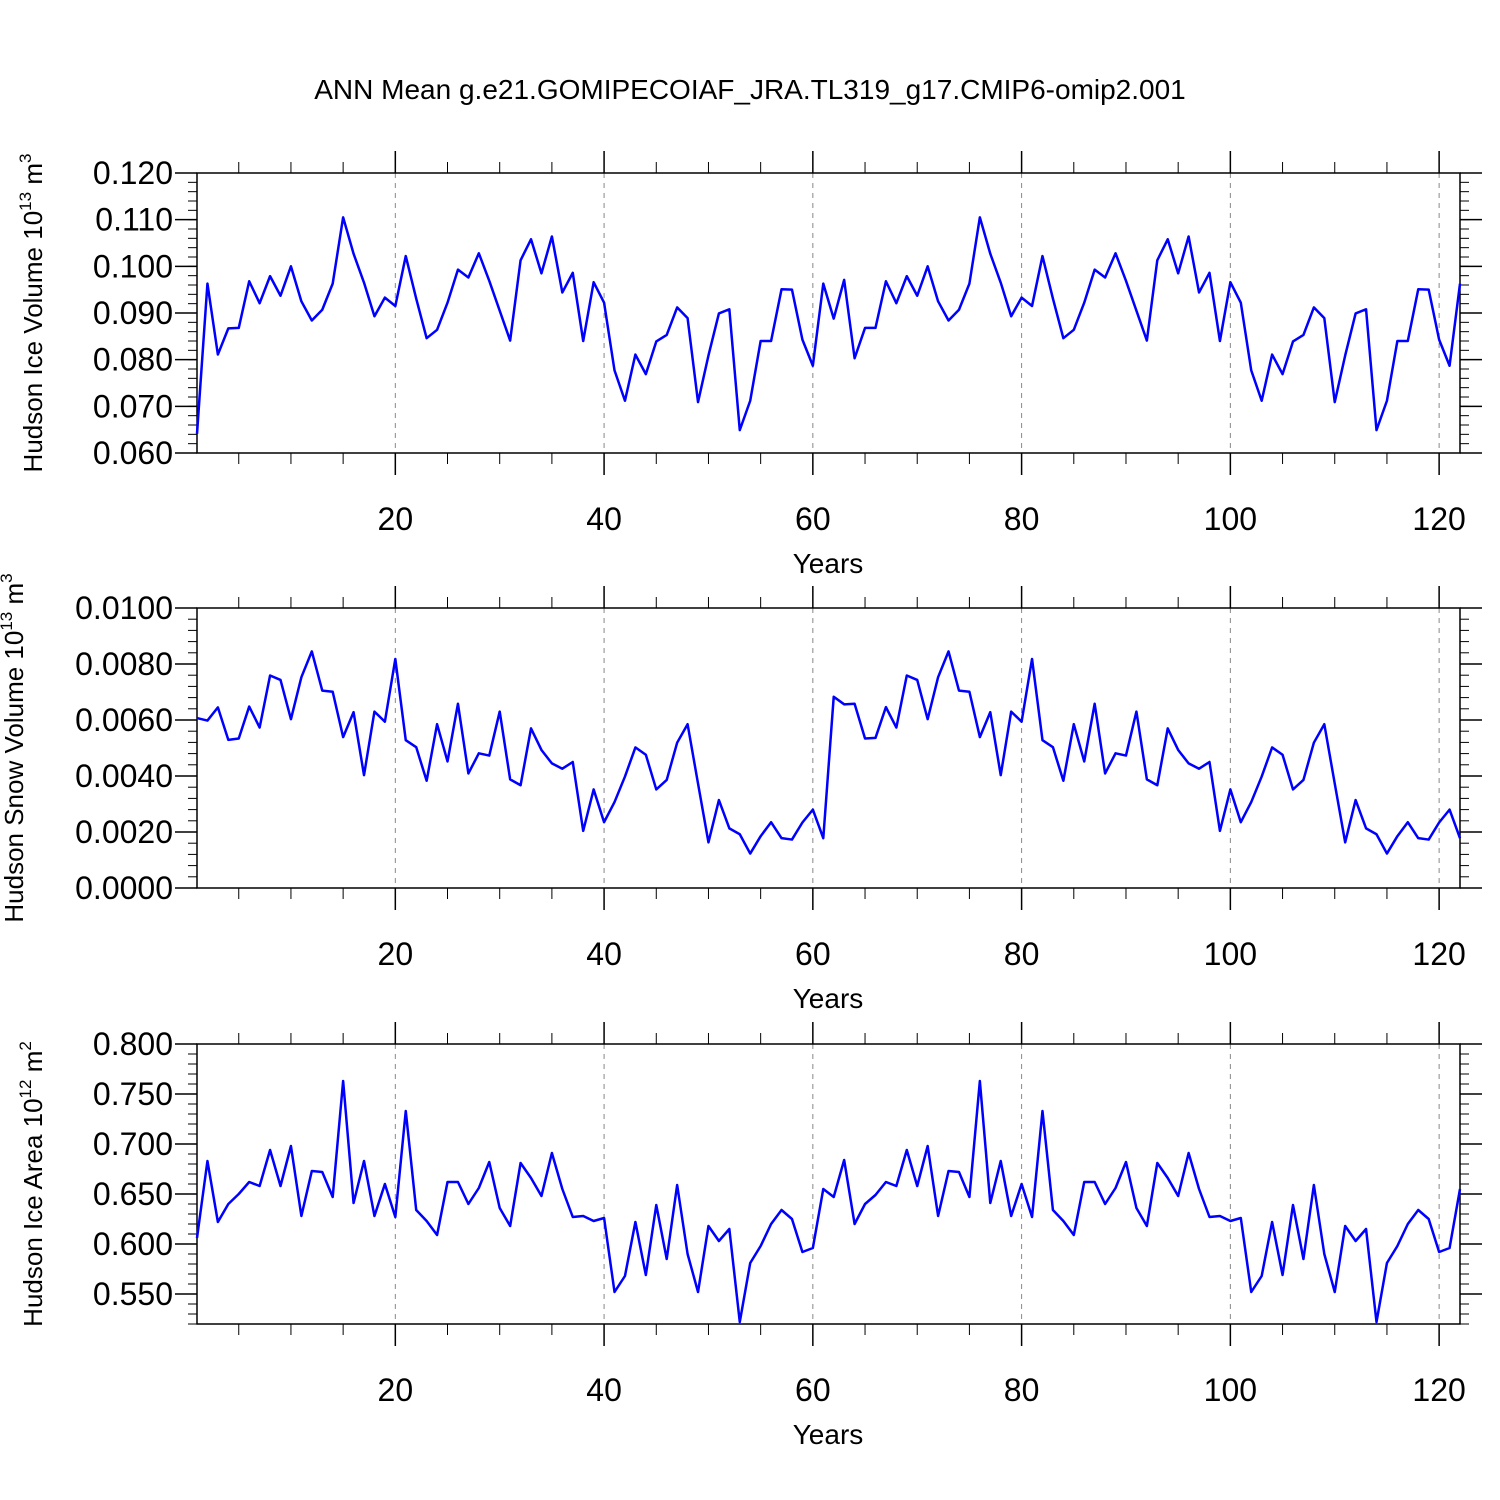 The image size is (1500, 1500). I want to click on y-tick-label: 0.060, so click(133, 453).